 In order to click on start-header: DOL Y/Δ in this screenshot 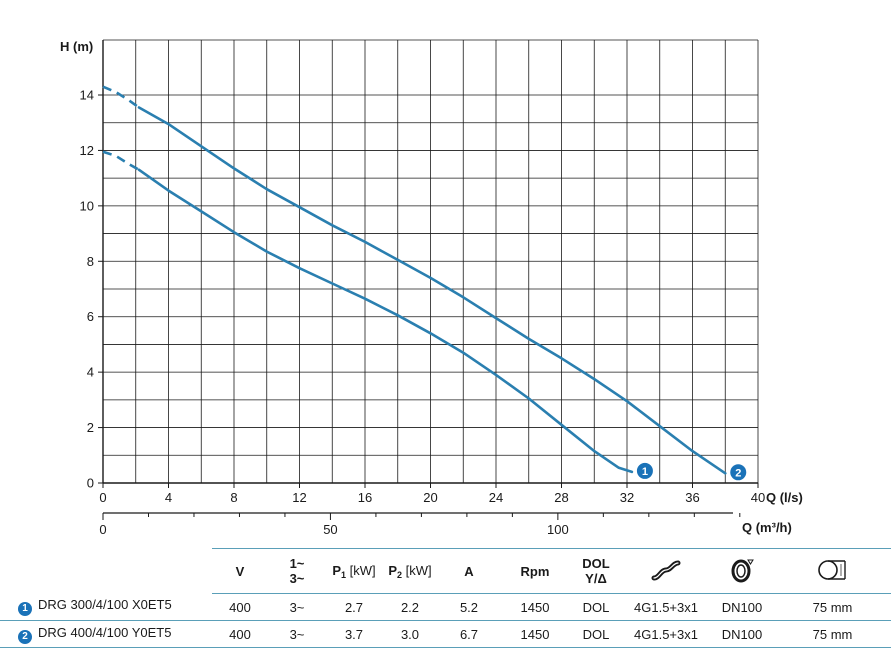, I will do `click(596, 571)`.